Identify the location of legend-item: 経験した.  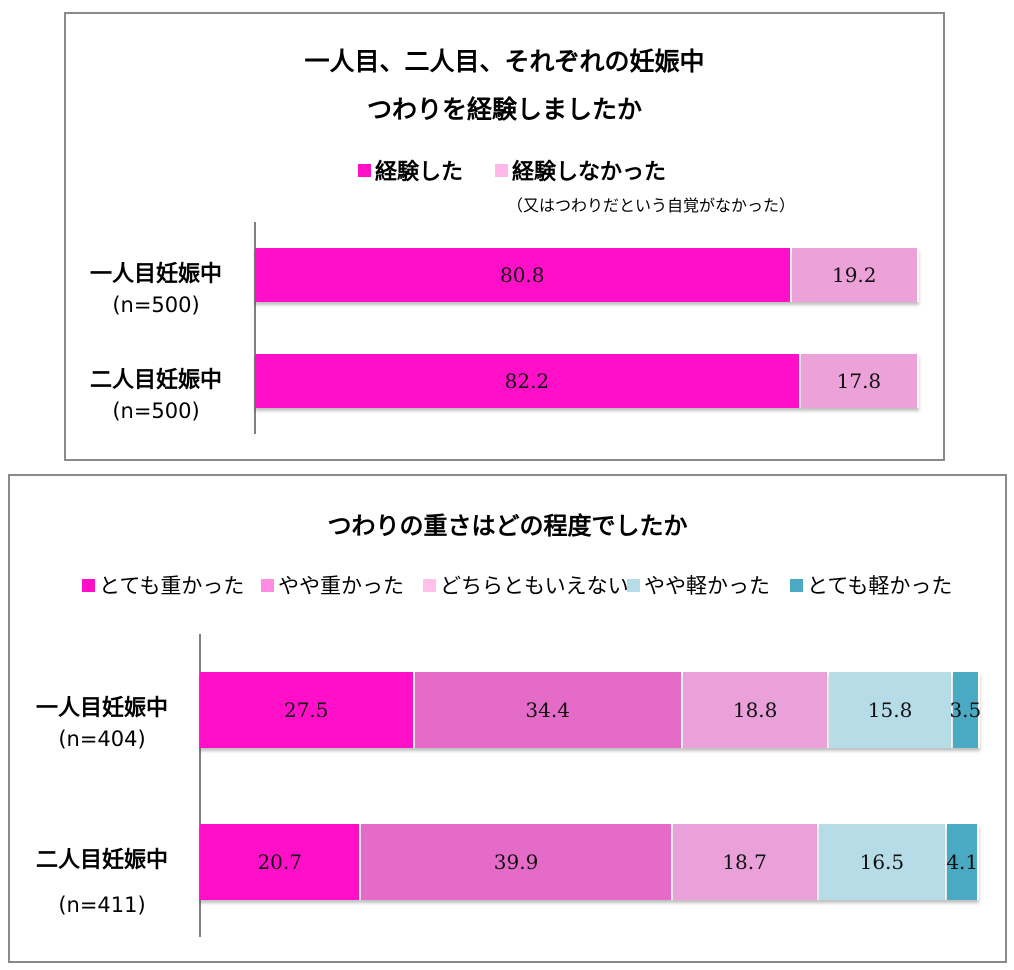
(410, 170).